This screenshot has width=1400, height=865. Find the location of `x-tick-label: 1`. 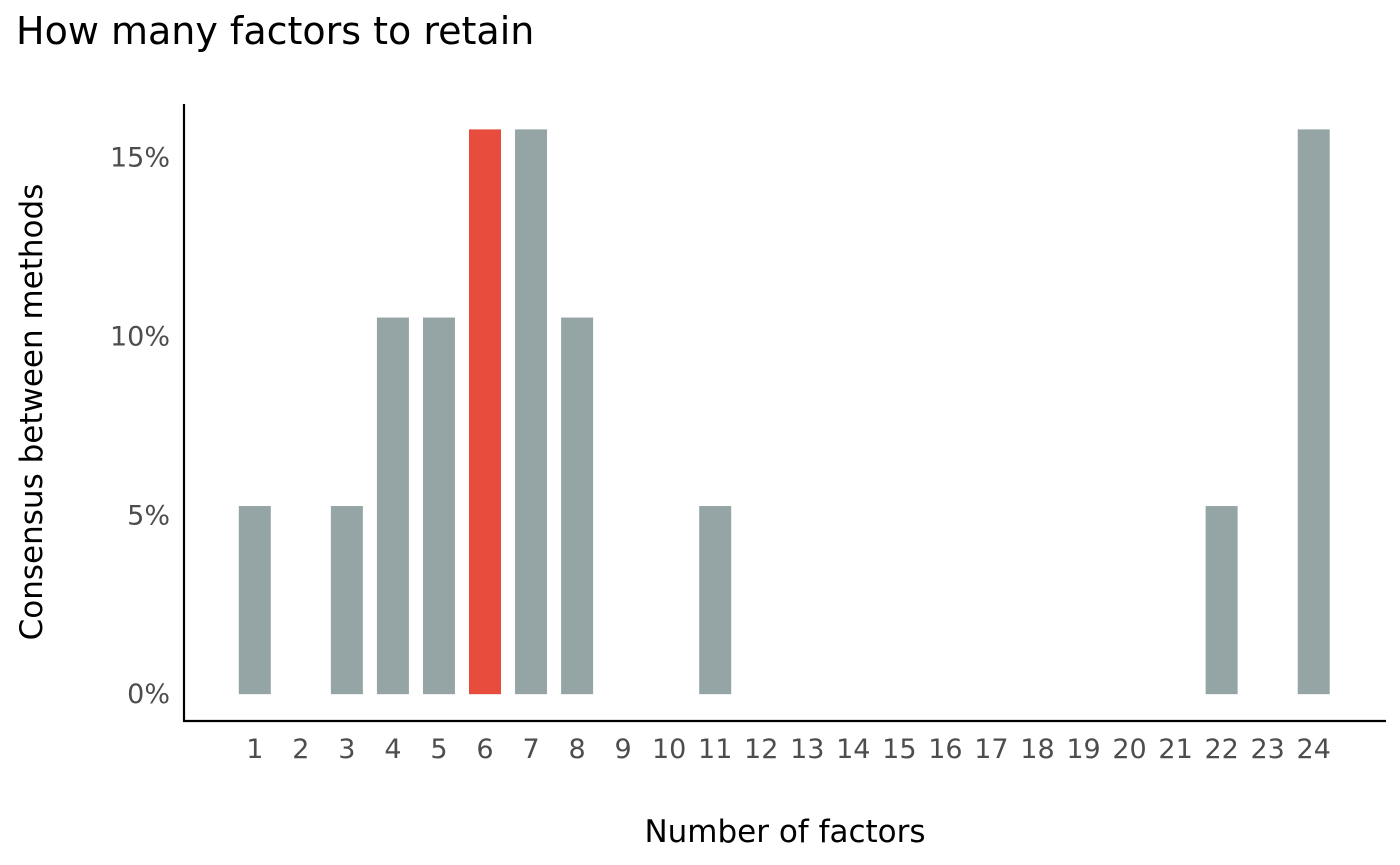

x-tick-label: 1 is located at coordinates (254, 749).